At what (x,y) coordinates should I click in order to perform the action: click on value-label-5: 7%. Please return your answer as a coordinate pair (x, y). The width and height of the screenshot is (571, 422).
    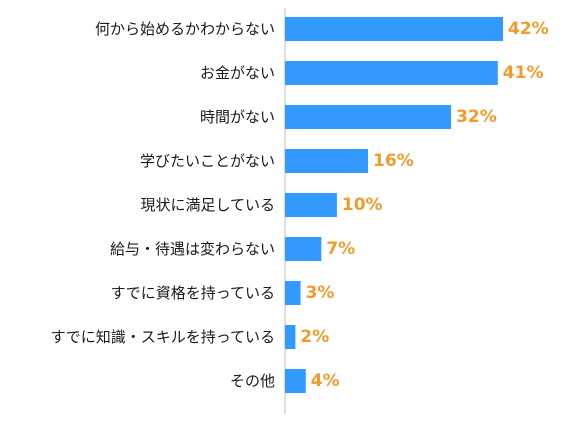
    Looking at the image, I should click on (340, 249).